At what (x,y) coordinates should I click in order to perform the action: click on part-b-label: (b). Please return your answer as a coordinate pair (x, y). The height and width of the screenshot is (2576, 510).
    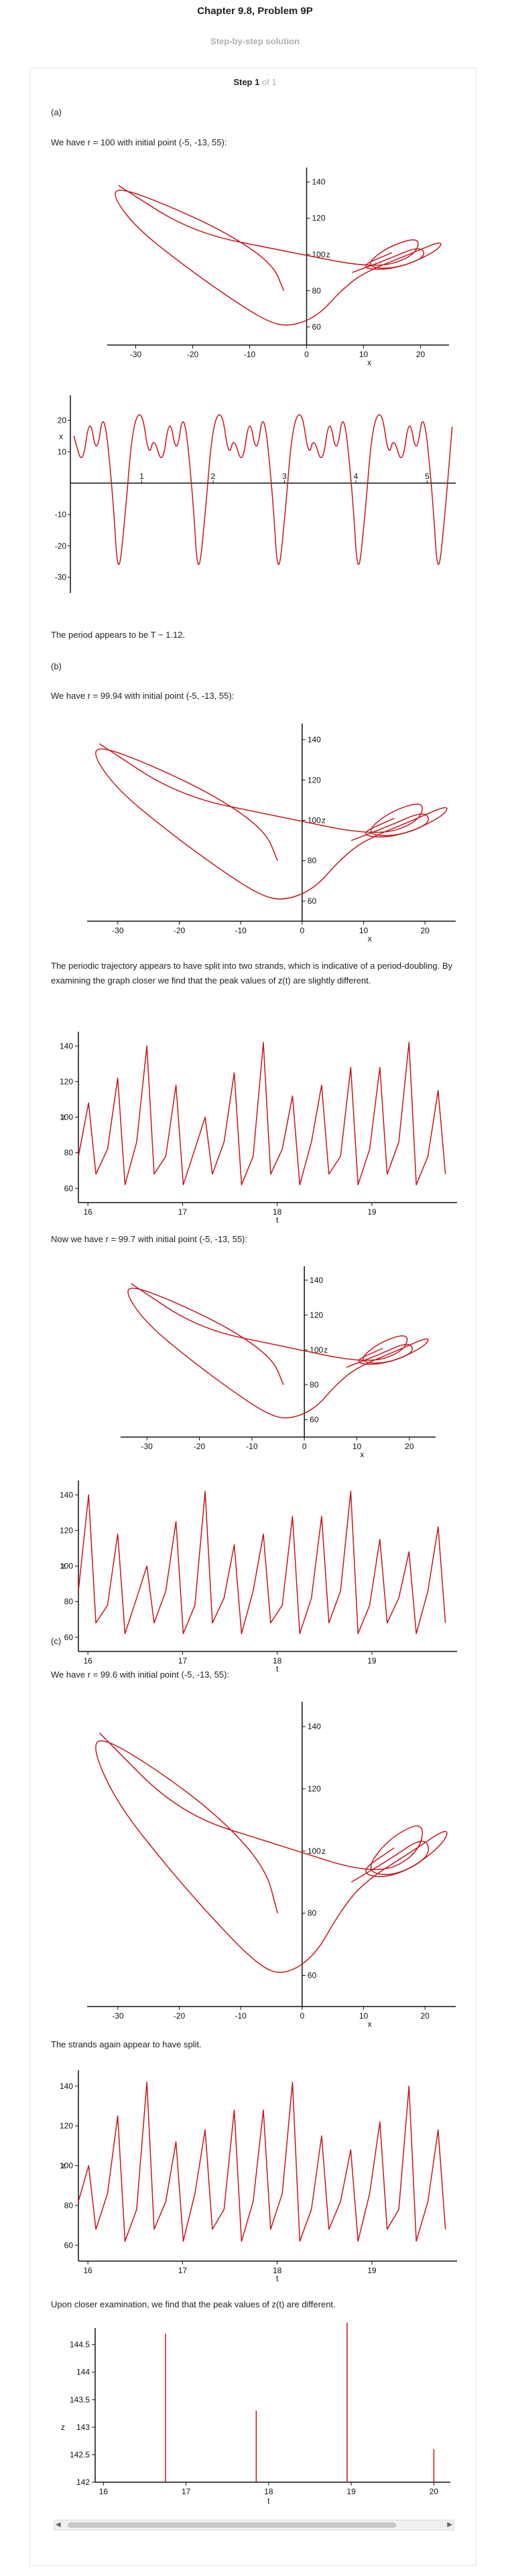
    Looking at the image, I should click on (56, 666).